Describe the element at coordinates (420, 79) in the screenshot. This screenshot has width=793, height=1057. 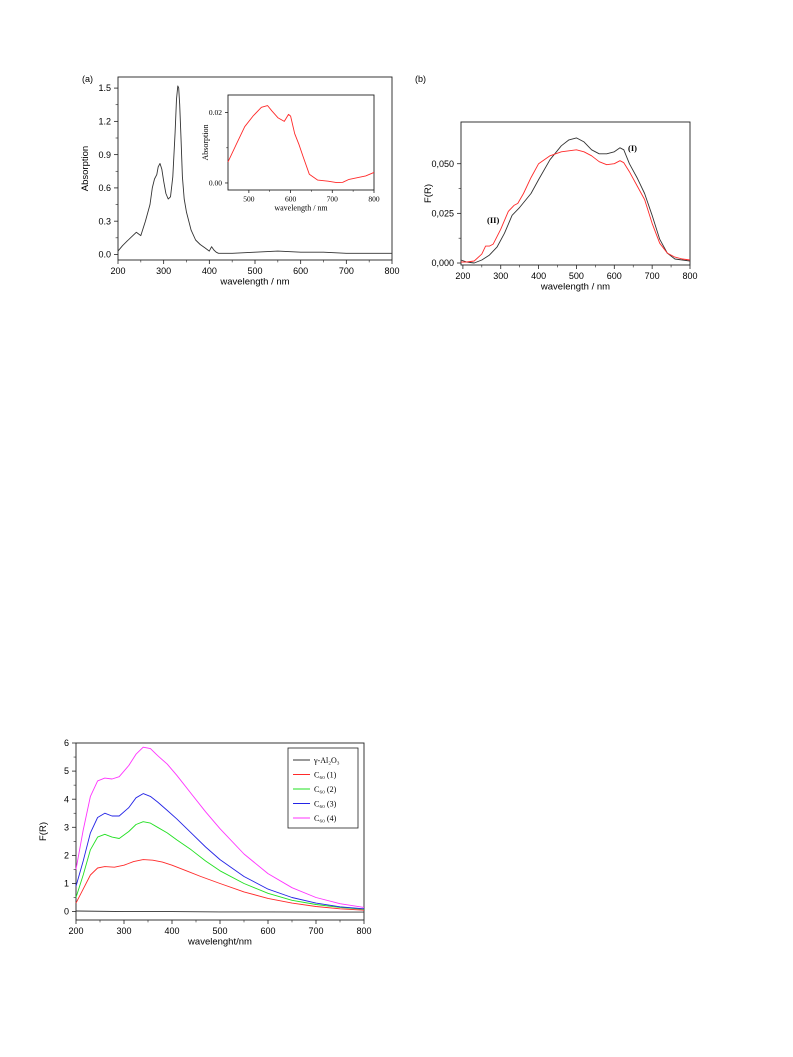
I see `panel-label: (b)` at that location.